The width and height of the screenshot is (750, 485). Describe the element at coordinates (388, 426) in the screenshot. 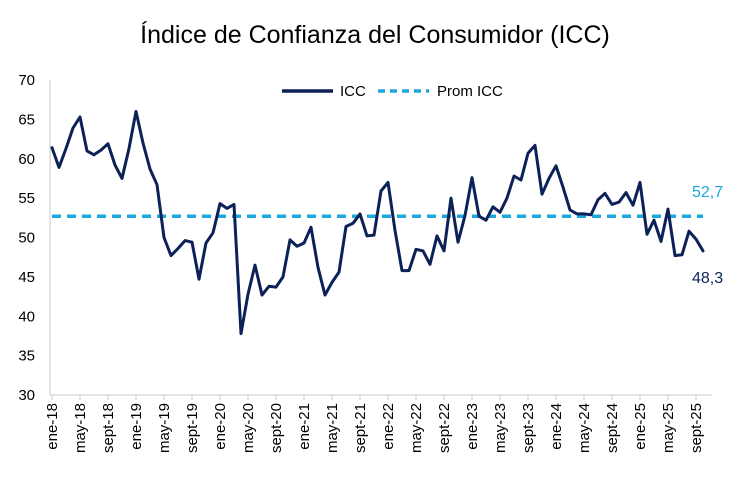

I see `x-tick-label: ene-22` at that location.